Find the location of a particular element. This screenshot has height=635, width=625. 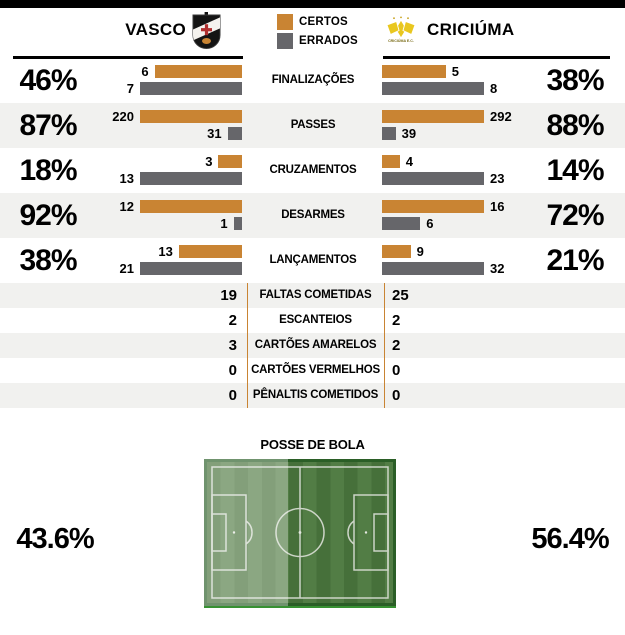

stat-row: 0 CARTÕES VERMELHOS 0 is located at coordinates (312, 370).